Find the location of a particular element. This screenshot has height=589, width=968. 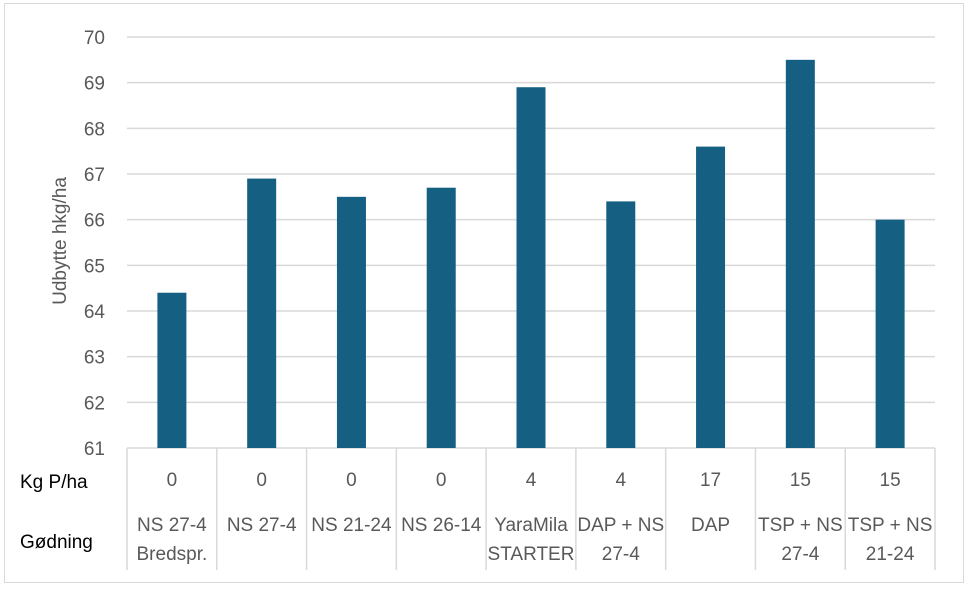

table-row-header: Gødning is located at coordinates (56, 542).